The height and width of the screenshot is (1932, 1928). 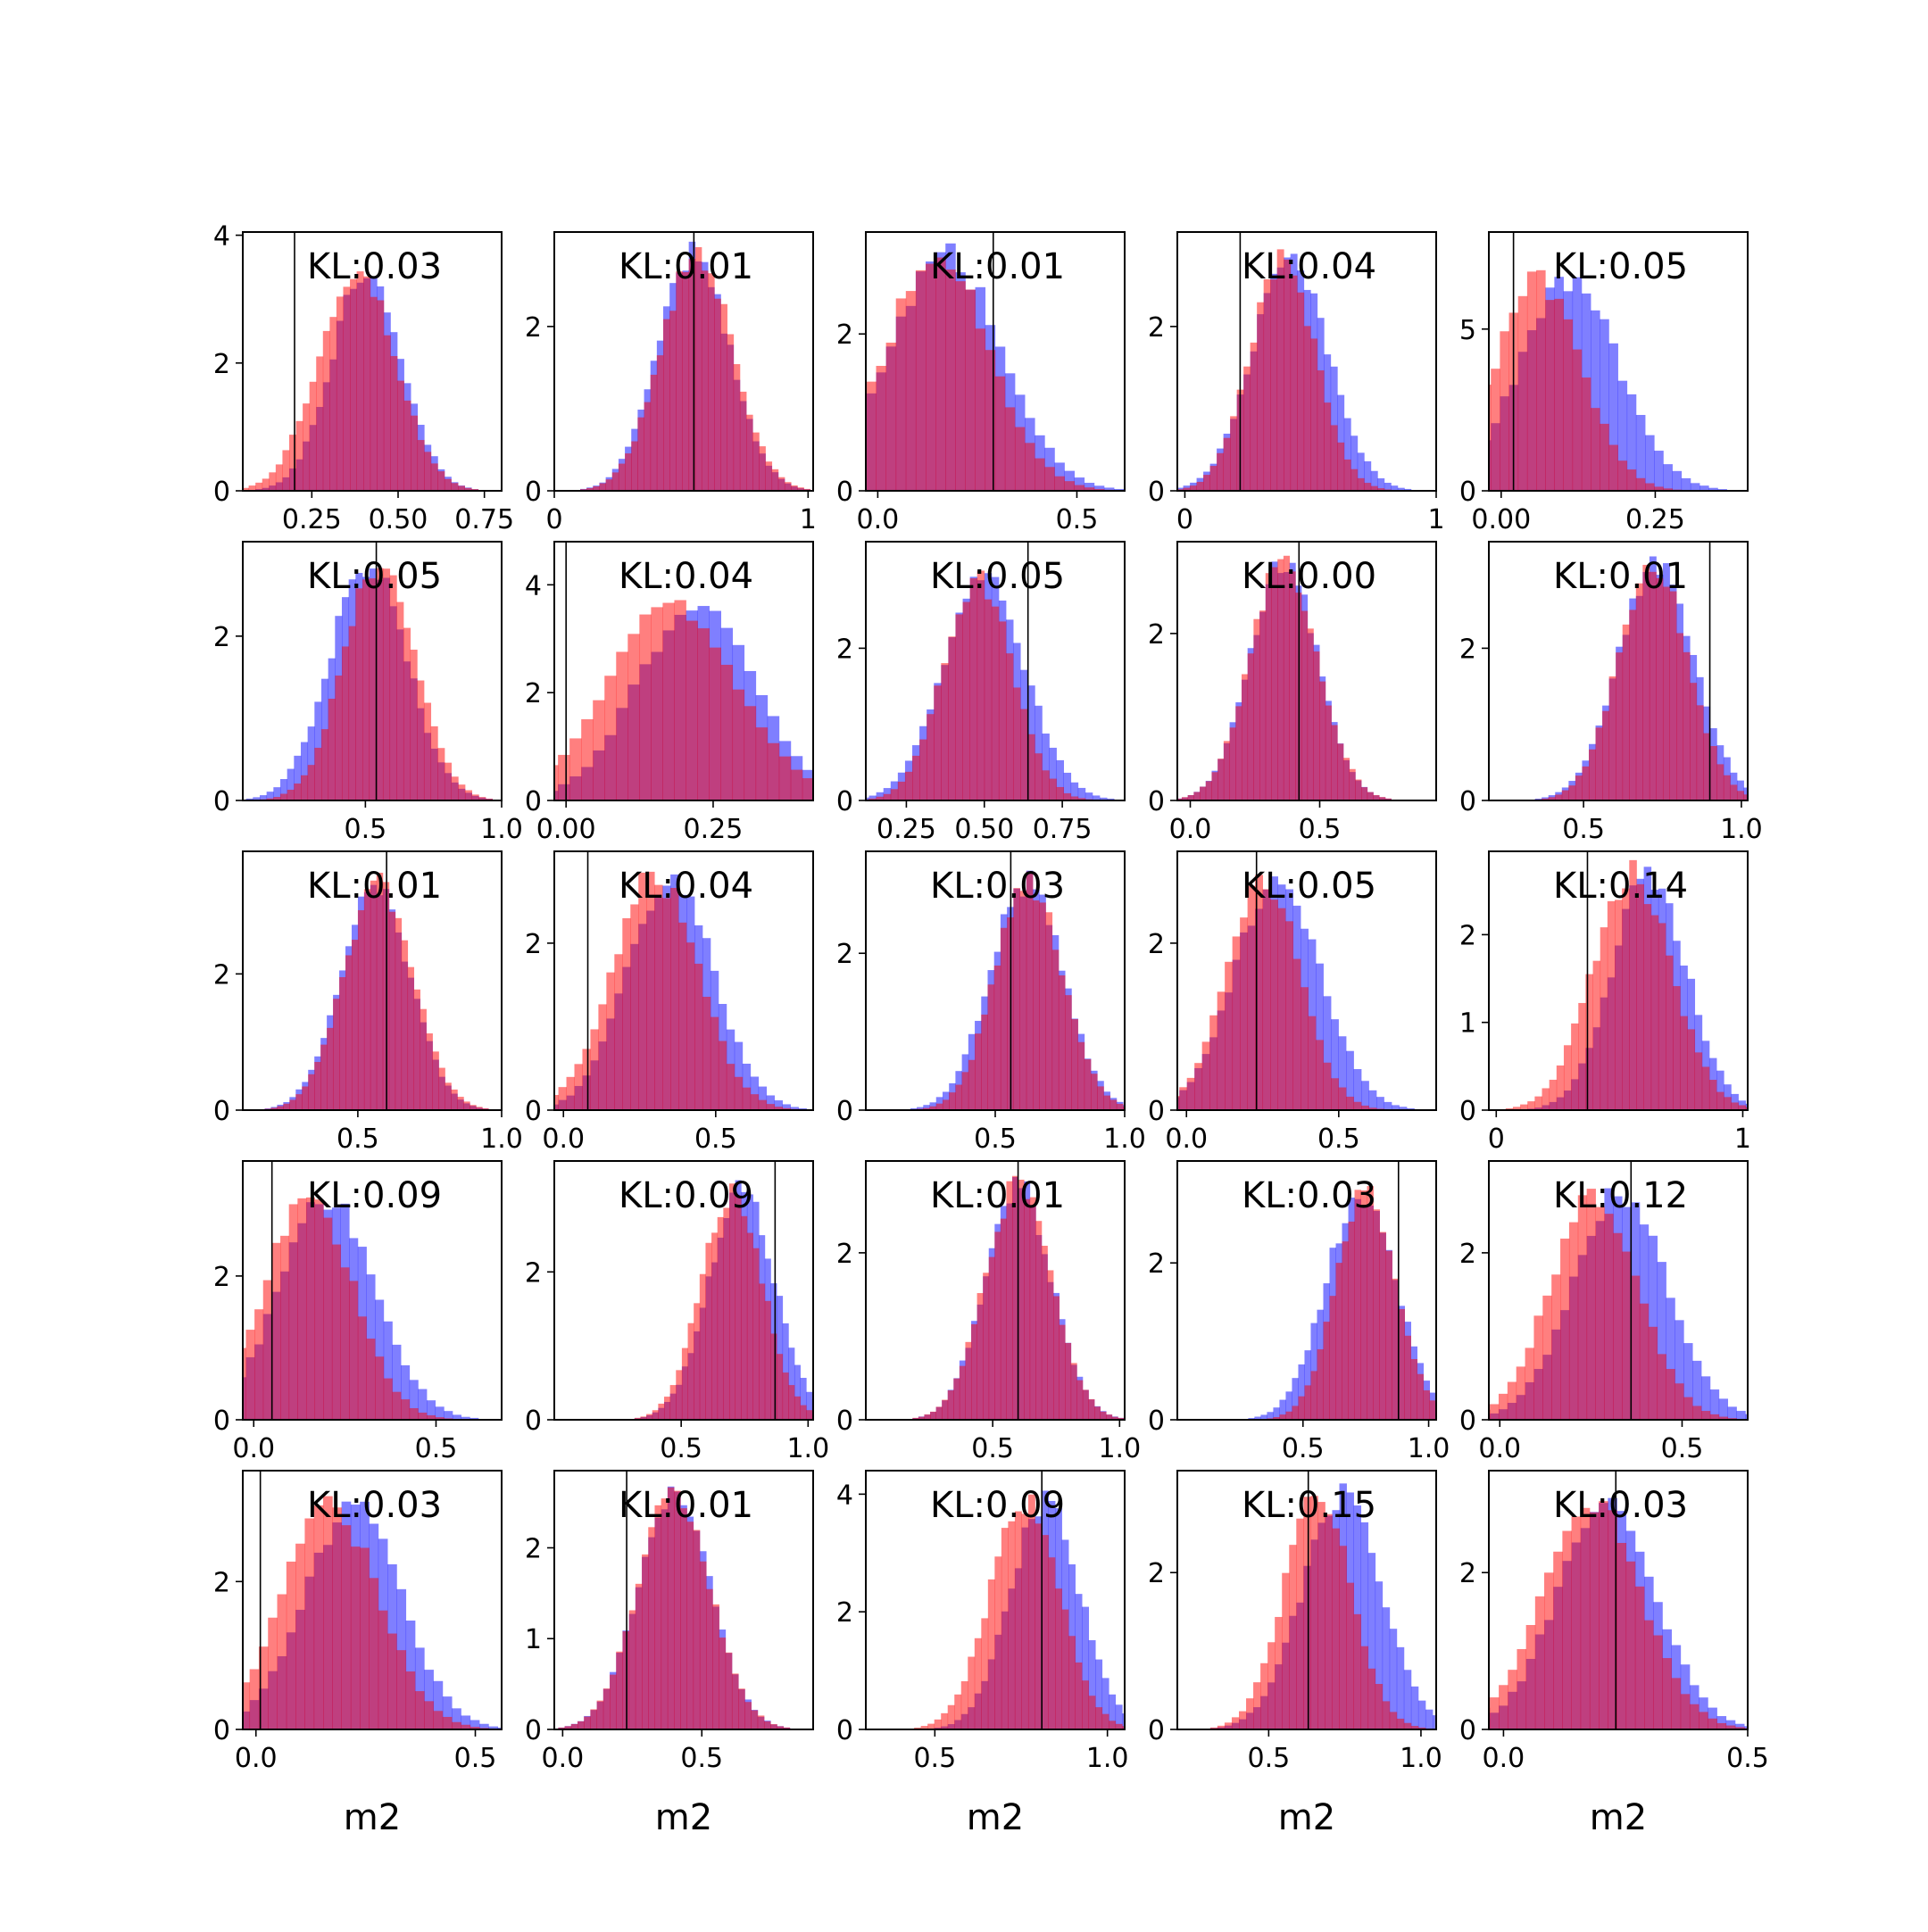 I want to click on histogram-panel: 0 1 2 0 1 KL:0.14, so click(x=1610, y=1002).